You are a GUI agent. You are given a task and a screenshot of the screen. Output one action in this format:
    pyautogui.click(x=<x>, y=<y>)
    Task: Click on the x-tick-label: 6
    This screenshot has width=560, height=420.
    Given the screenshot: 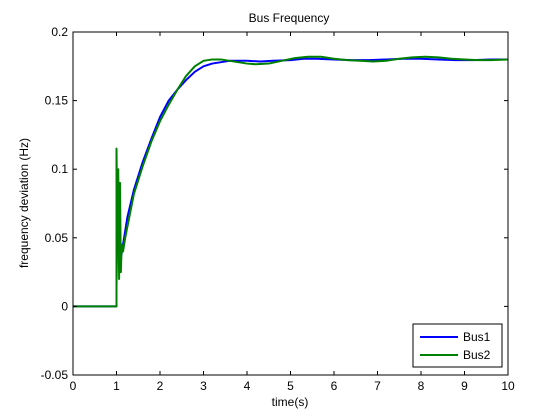 What is the action you would take?
    pyautogui.click(x=334, y=386)
    